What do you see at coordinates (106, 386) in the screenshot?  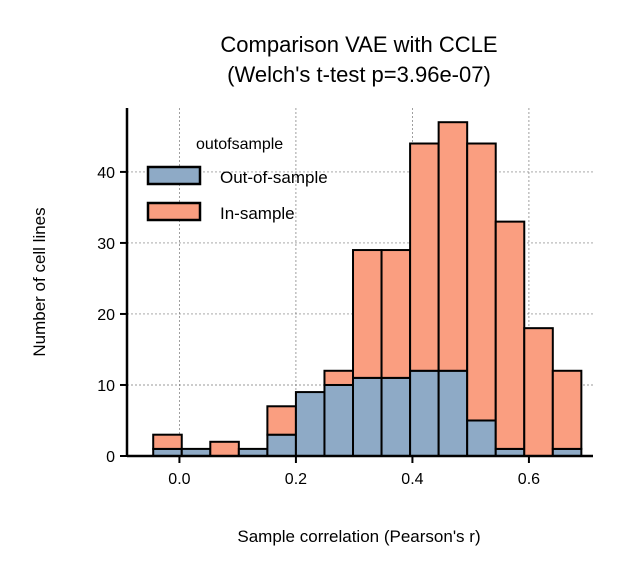 I see `y-tick-label: 10` at bounding box center [106, 386].